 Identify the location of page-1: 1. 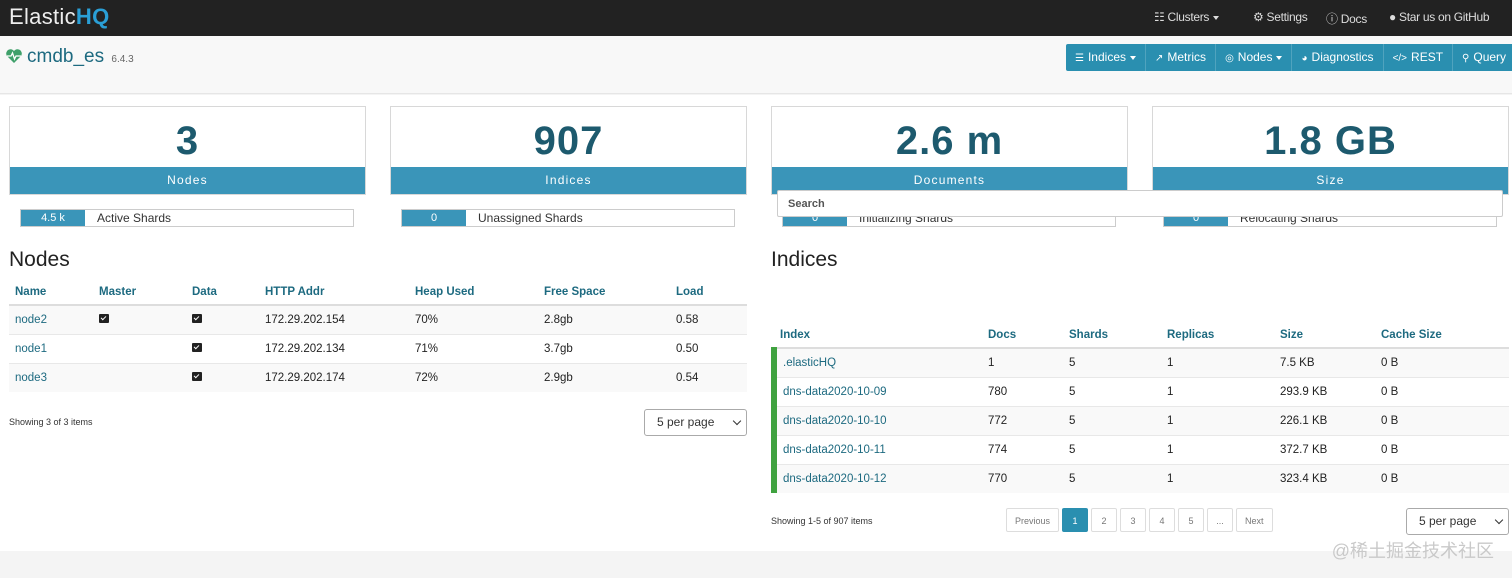
(1075, 520).